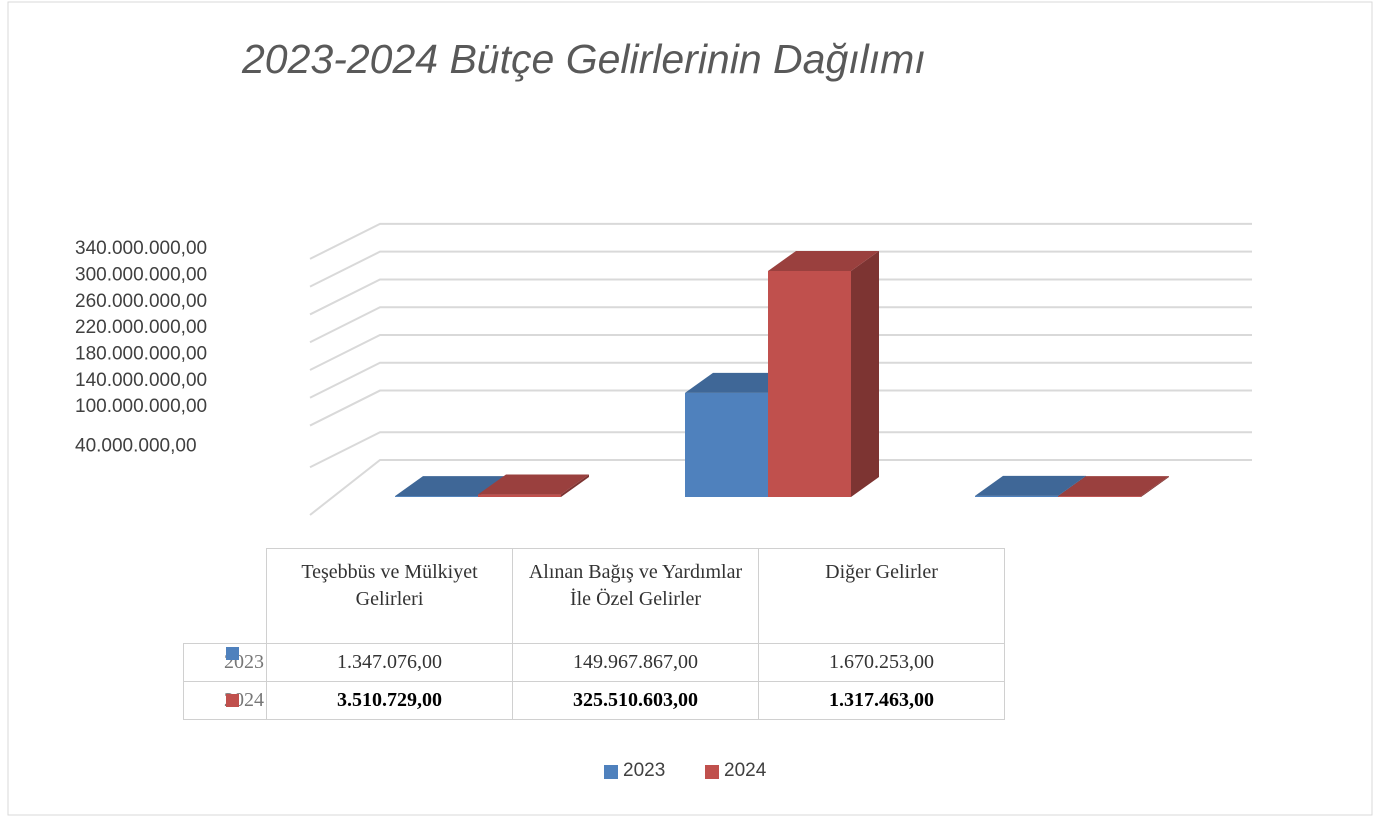 The width and height of the screenshot is (1380, 820). Describe the element at coordinates (141, 301) in the screenshot. I see `y-tick-label: 260.000.000,00` at that location.